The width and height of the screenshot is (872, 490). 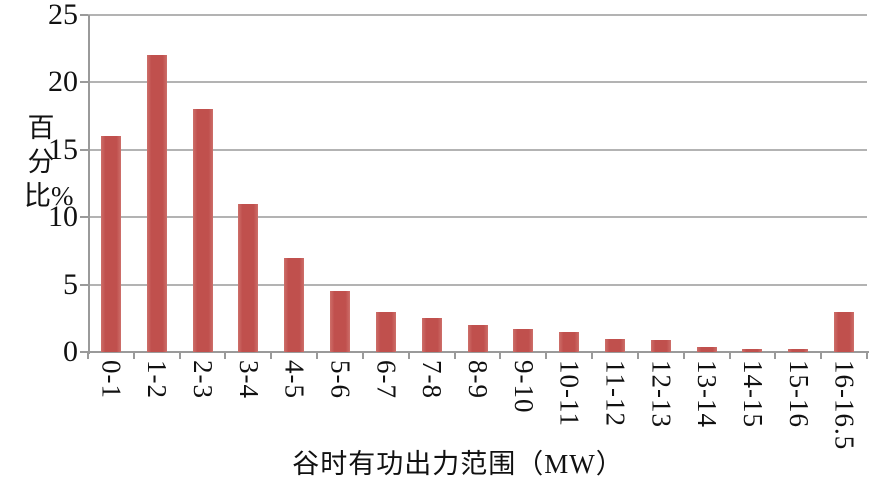 What do you see at coordinates (478, 425) in the screenshot?
I see `x-tick-label: 8-9` at bounding box center [478, 425].